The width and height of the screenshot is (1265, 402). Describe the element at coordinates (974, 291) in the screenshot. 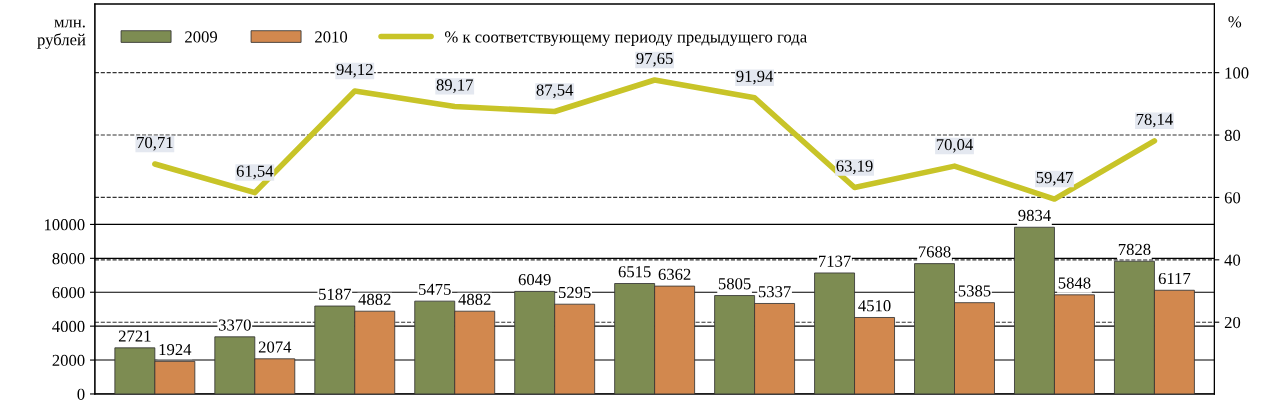

I see `data-label: 5385` at that location.